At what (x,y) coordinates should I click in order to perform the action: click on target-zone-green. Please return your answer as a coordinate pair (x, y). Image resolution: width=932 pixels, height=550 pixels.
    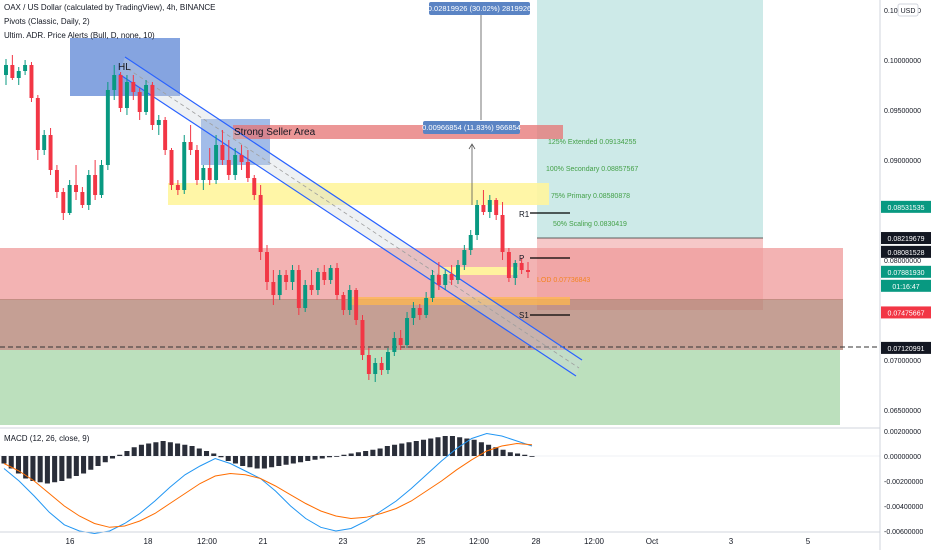
    Looking at the image, I should click on (650, 119).